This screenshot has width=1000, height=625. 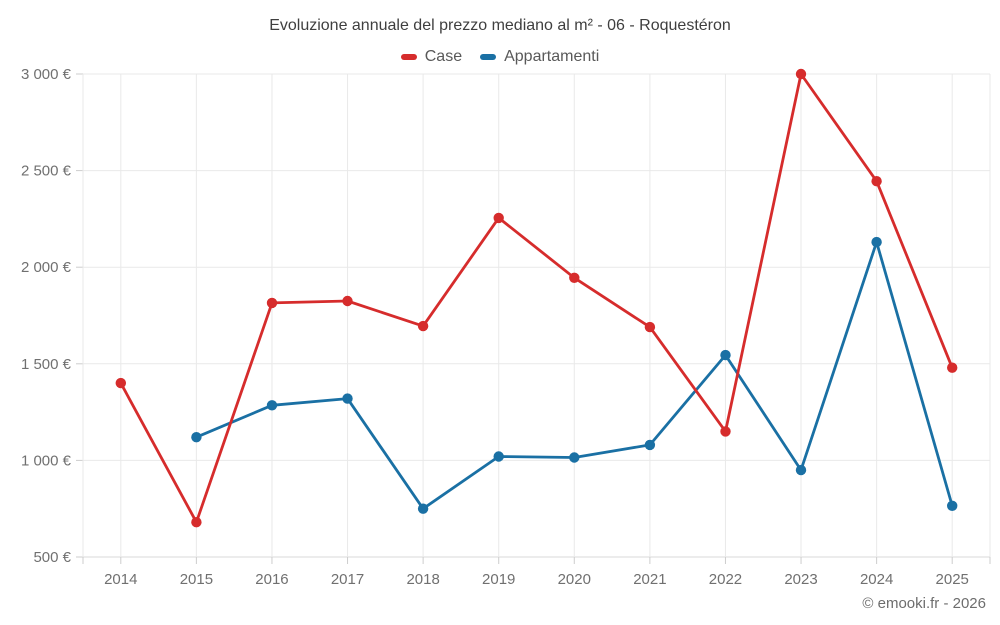 I want to click on x-axis-label: 2024, so click(x=876, y=579).